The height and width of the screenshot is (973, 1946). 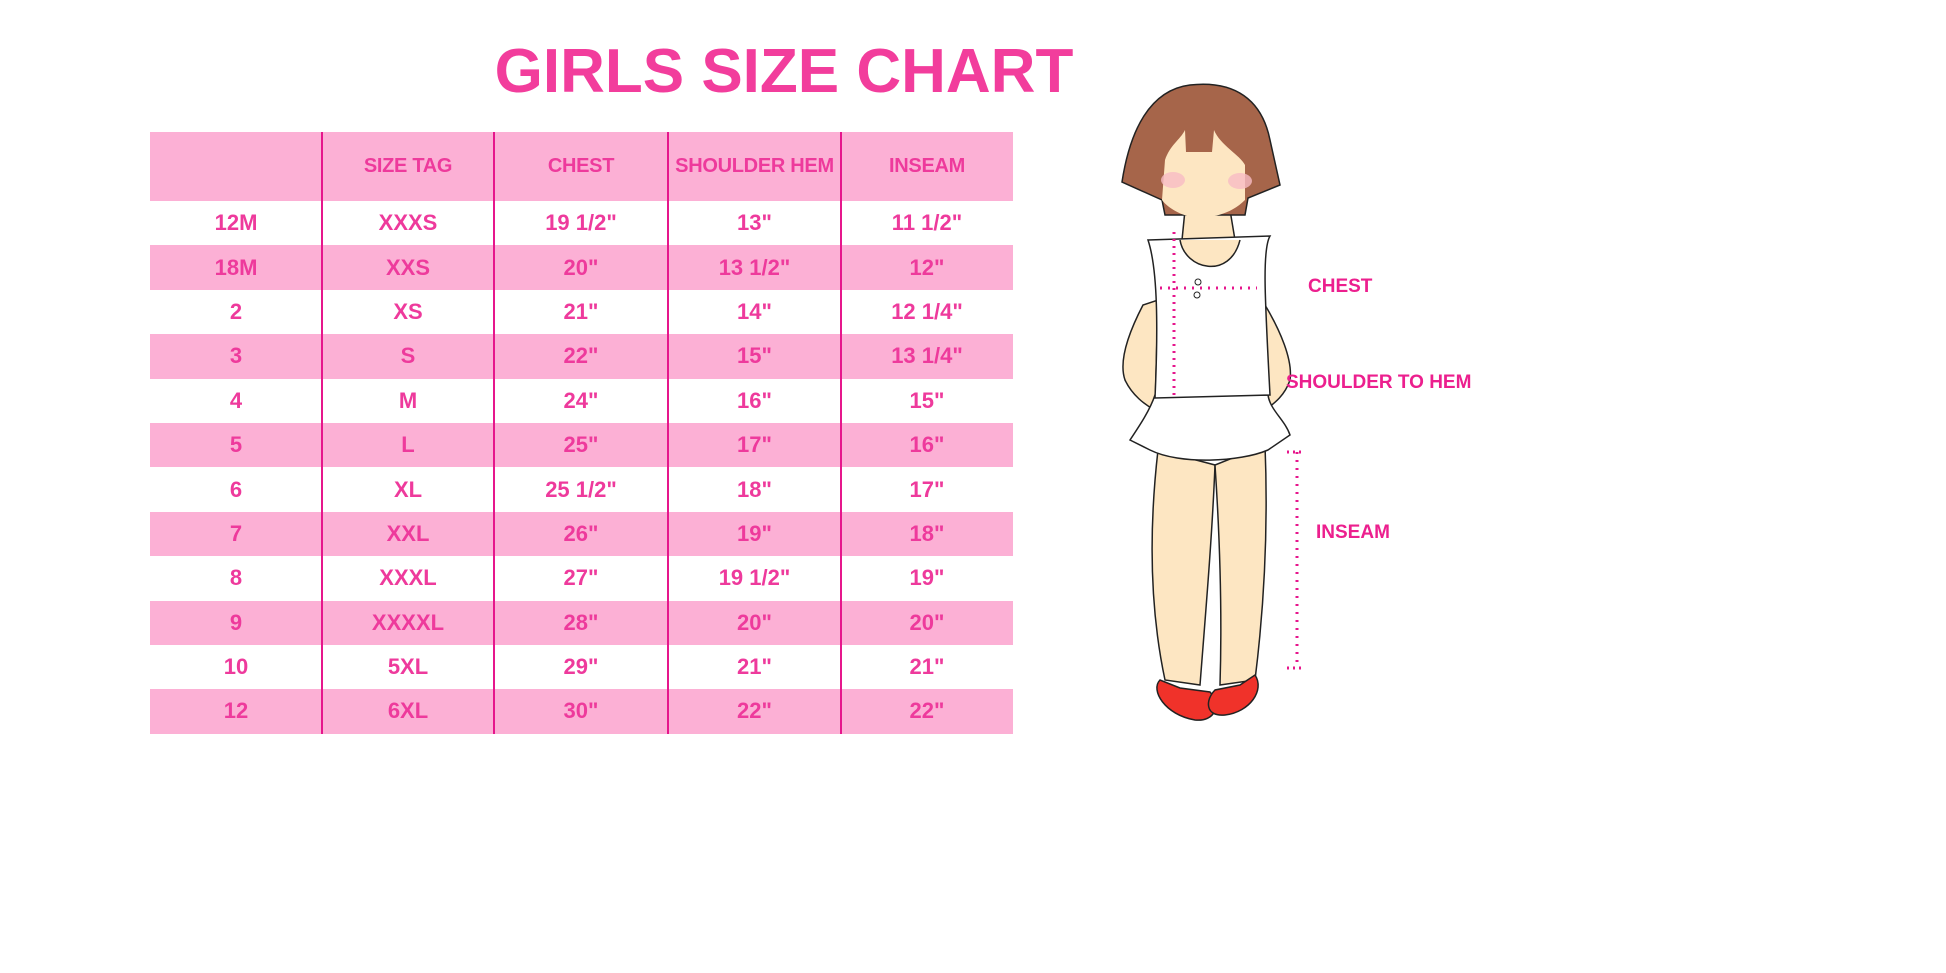 What do you see at coordinates (754, 267) in the screenshot?
I see `table-cell: 13 1/2"` at bounding box center [754, 267].